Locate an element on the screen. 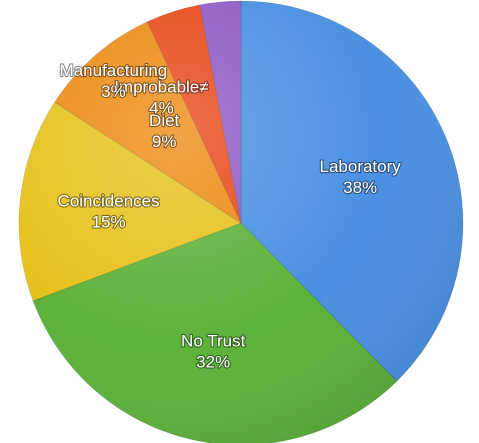 This screenshot has height=443, width=479. slice-name-label: Manufacturing is located at coordinates (114, 70).